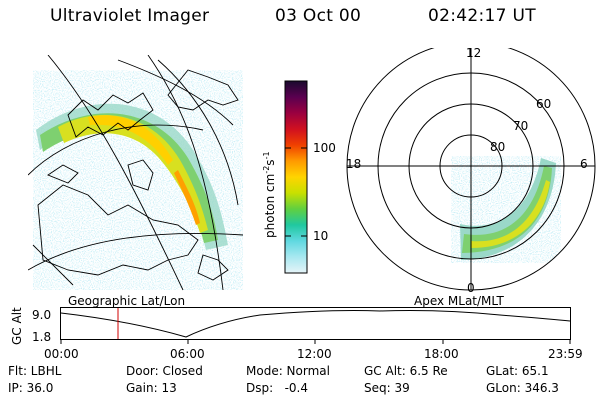 The width and height of the screenshot is (600, 400). I want to click on mlt-label-12: 12, so click(474, 53).